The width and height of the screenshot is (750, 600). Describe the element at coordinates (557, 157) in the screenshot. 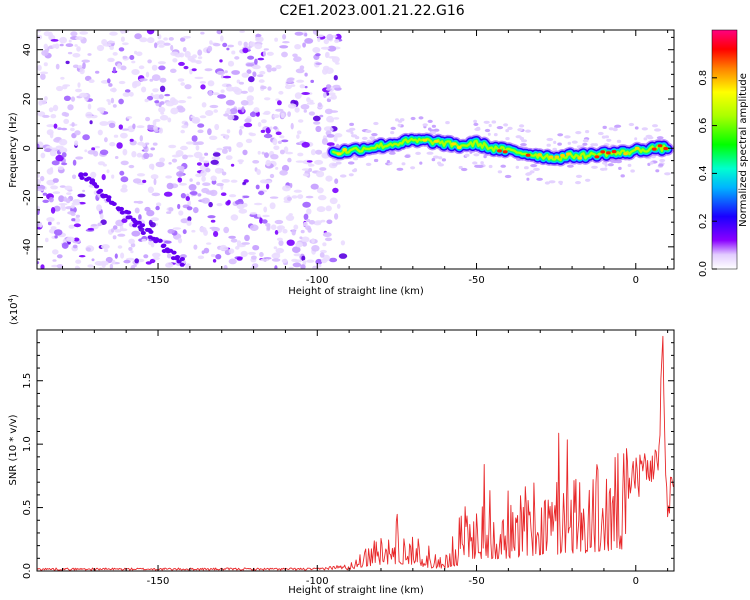

I see `signal-peak` at that location.